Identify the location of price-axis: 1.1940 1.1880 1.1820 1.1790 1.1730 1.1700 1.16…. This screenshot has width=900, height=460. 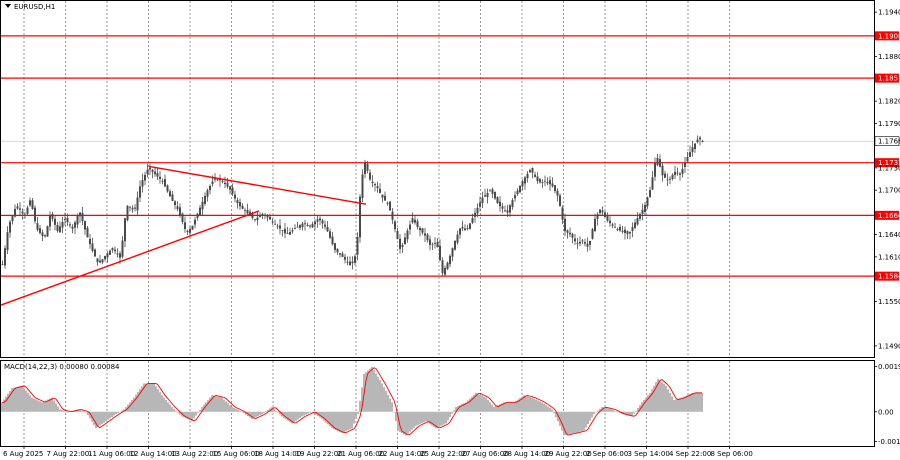
(887, 179).